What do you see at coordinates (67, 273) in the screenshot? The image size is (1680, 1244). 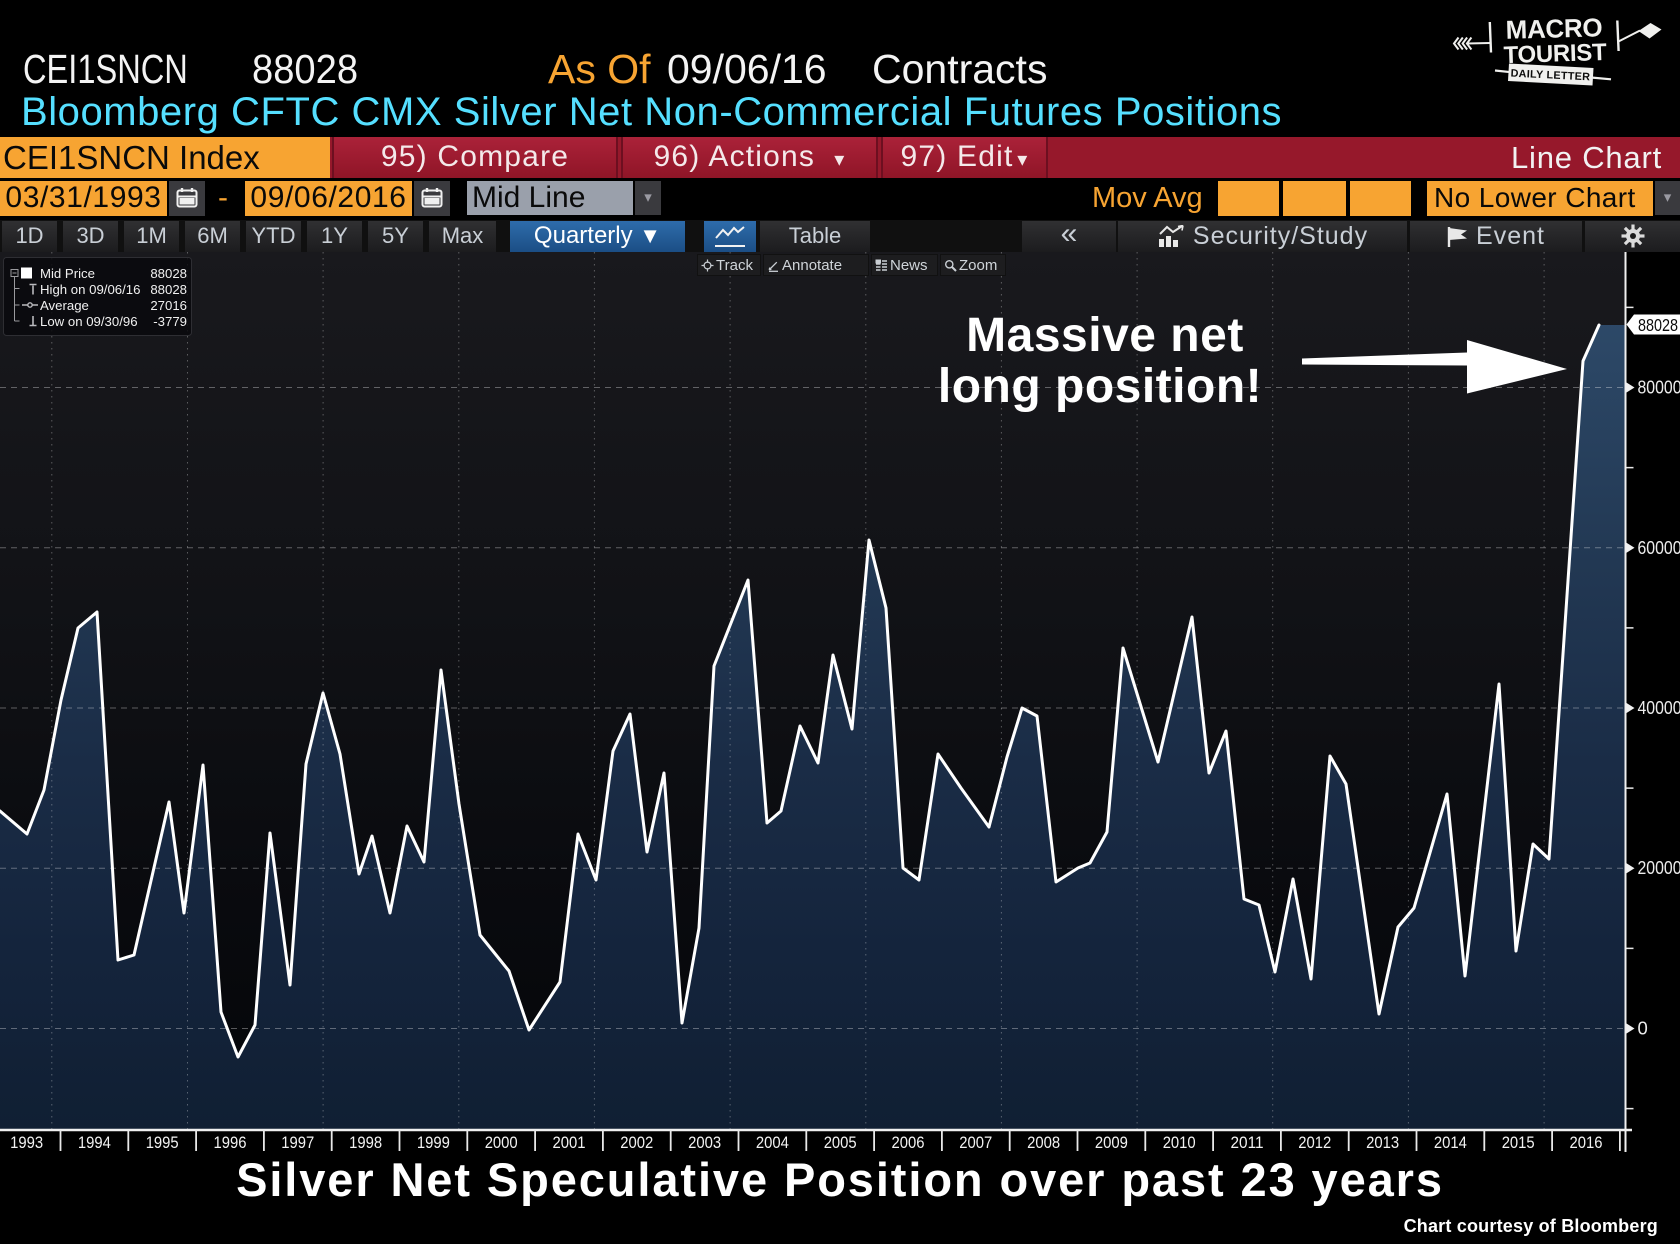 I see `svg-text: Mid Price` at bounding box center [67, 273].